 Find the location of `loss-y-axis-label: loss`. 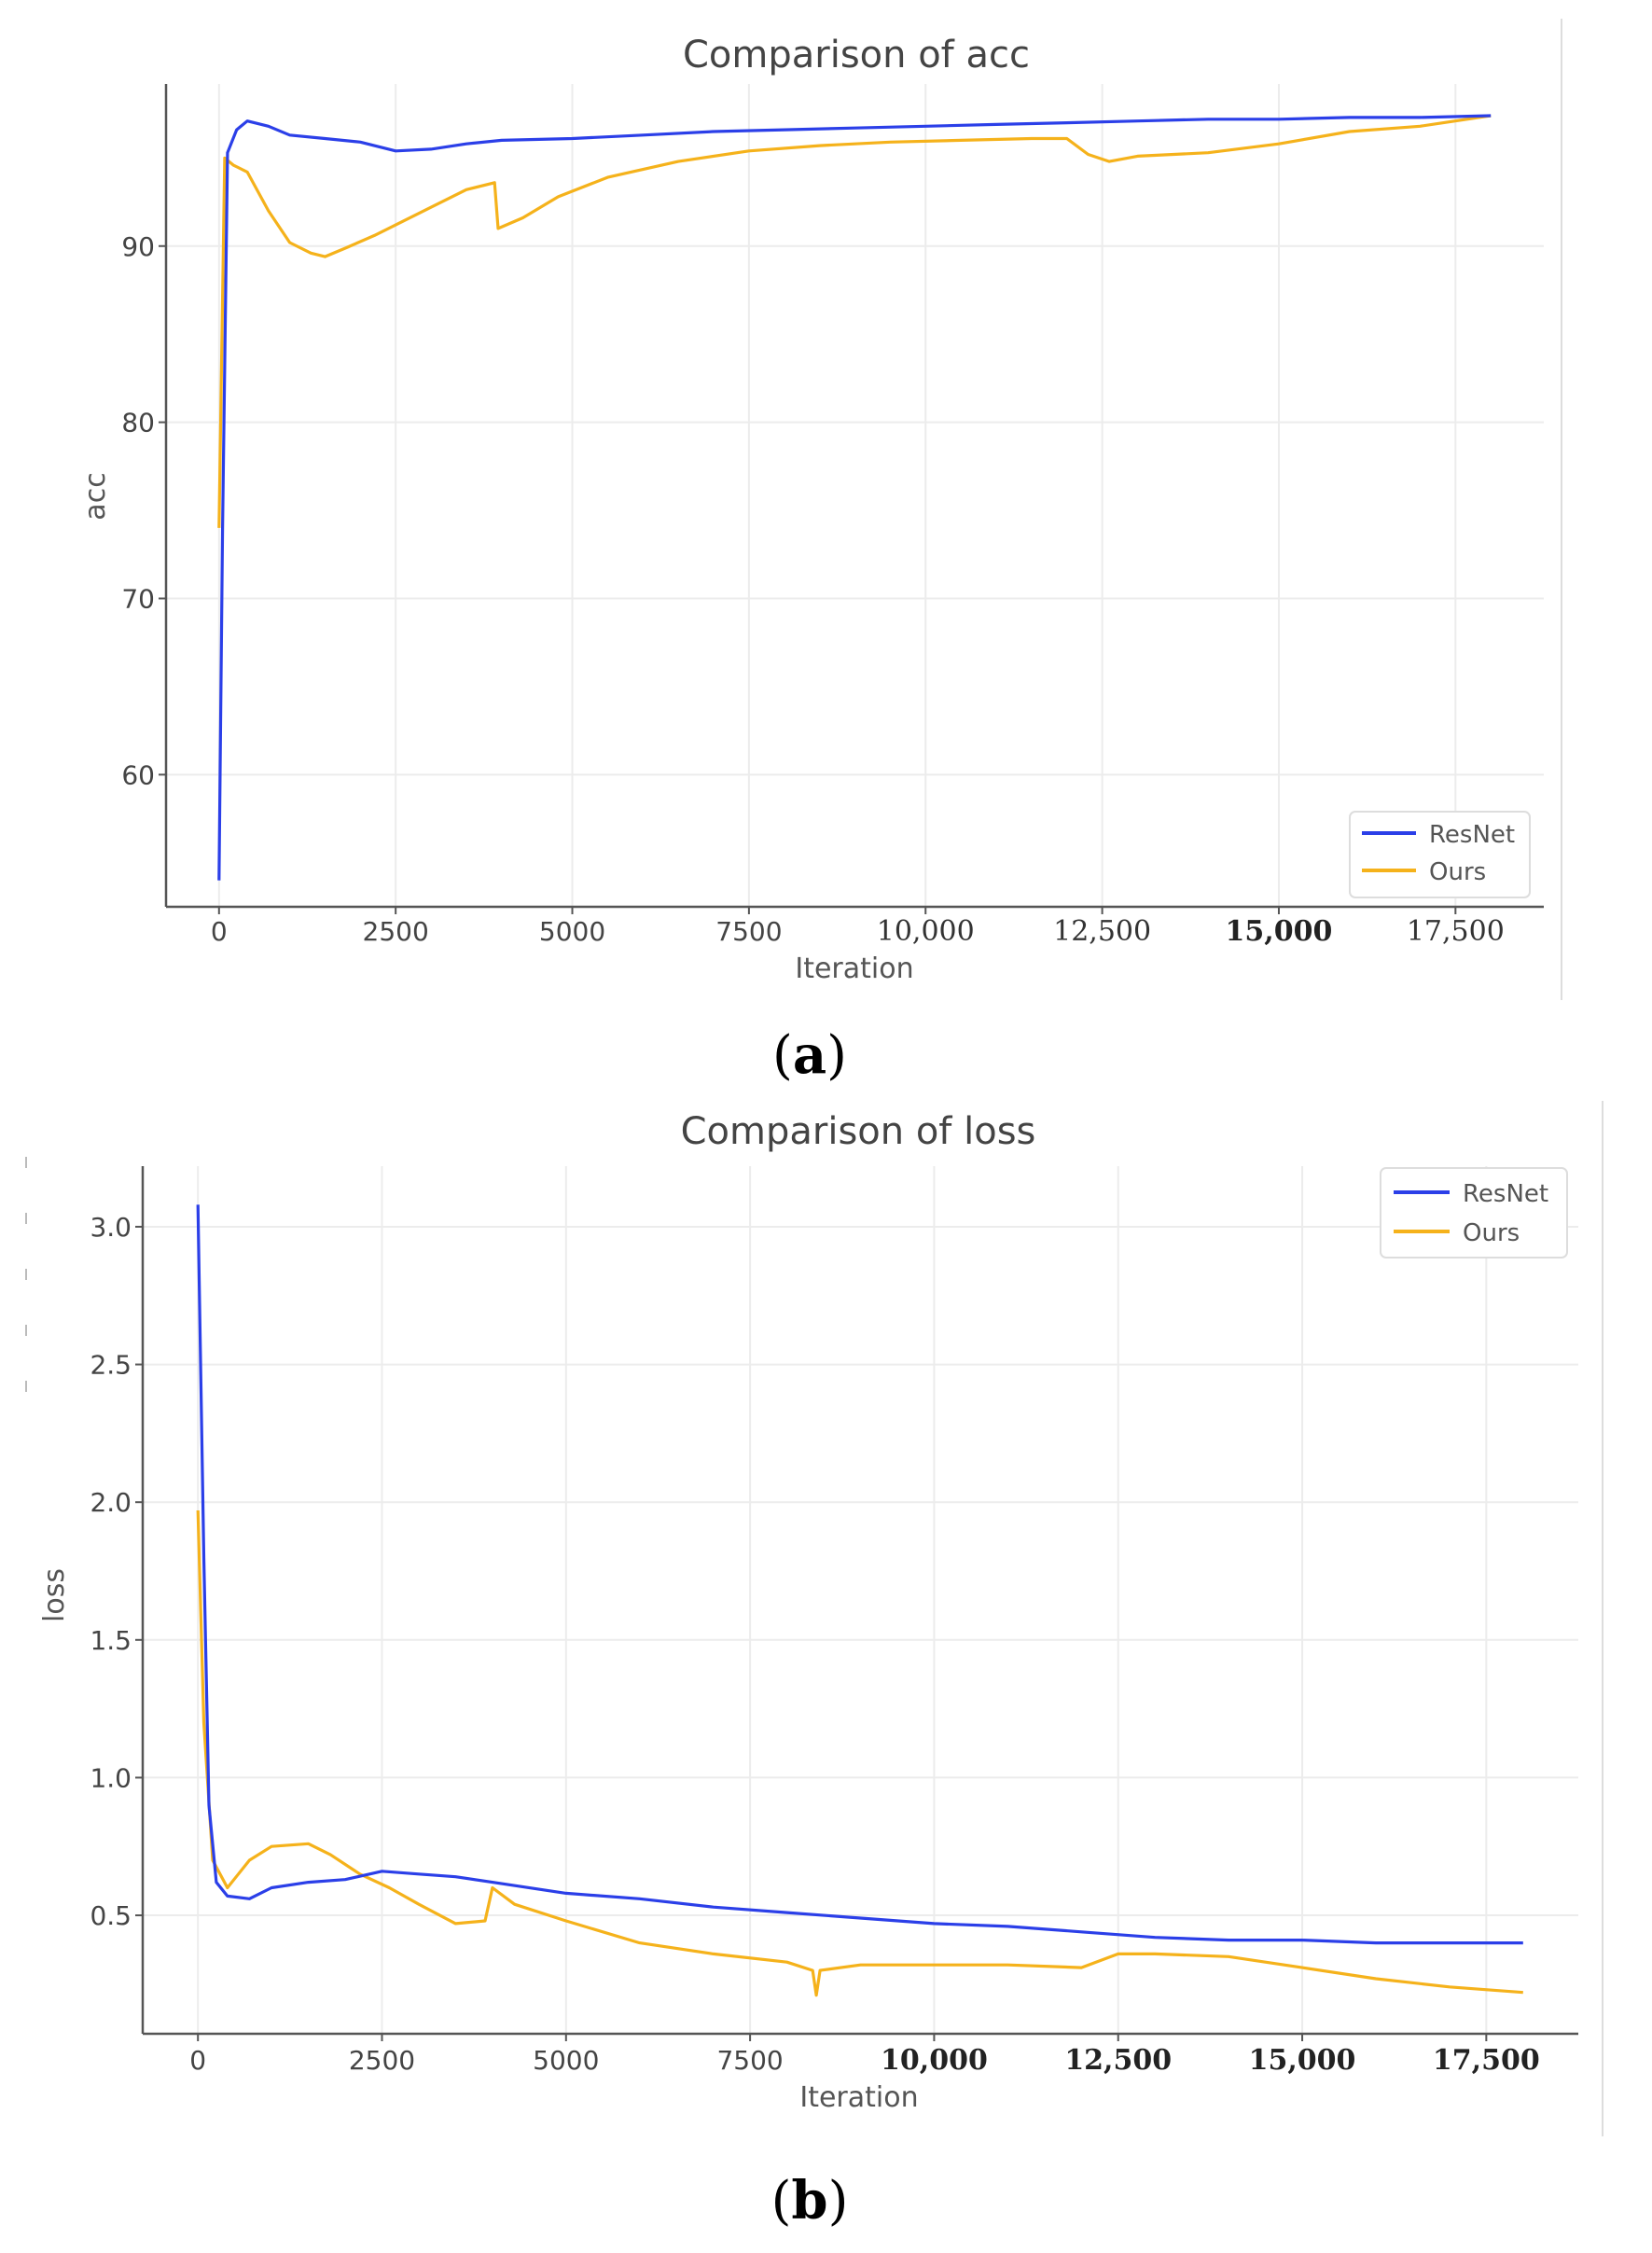

loss-y-axis-label: loss is located at coordinates (55, 1595).